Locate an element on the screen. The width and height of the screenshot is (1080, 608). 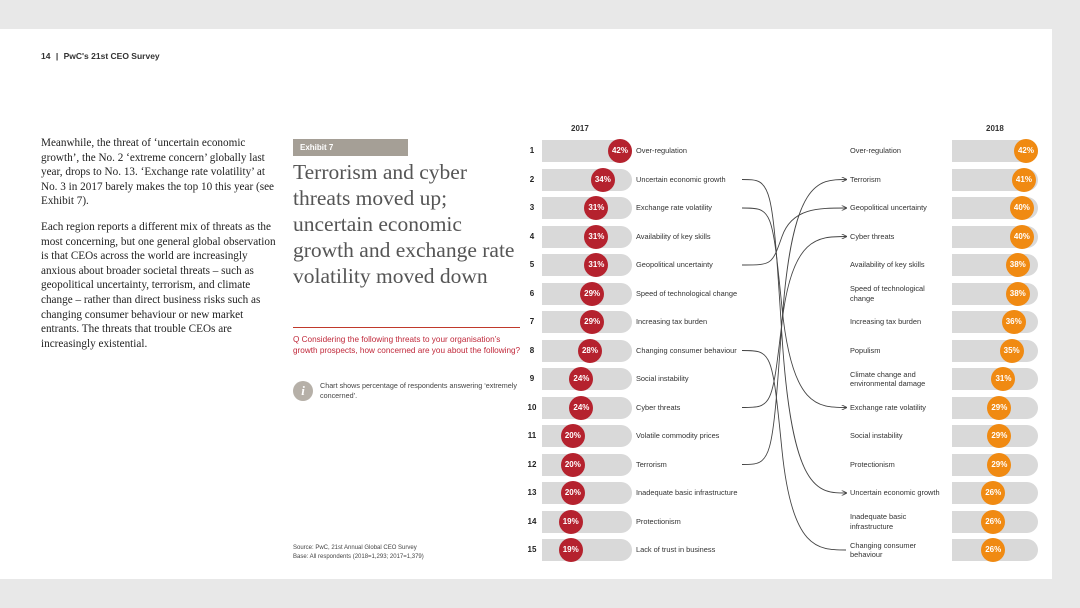
threat-label-2017: Geopolitical uncertainty is located at coordinates (674, 265).